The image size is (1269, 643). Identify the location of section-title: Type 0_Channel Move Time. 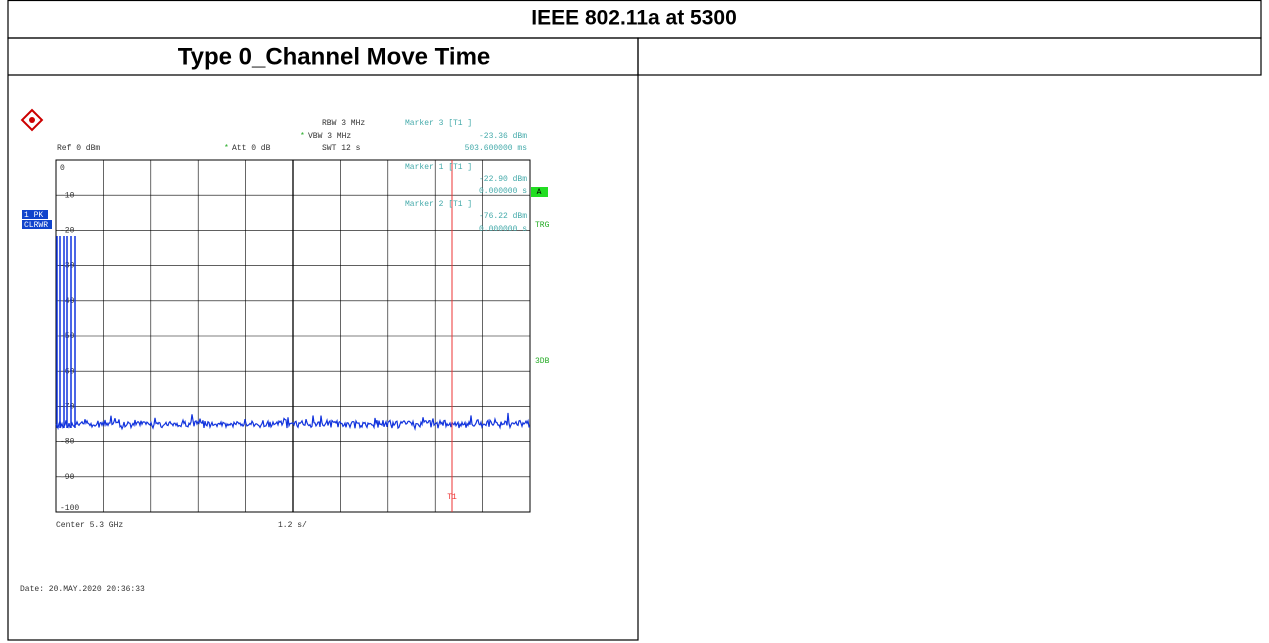
(334, 56).